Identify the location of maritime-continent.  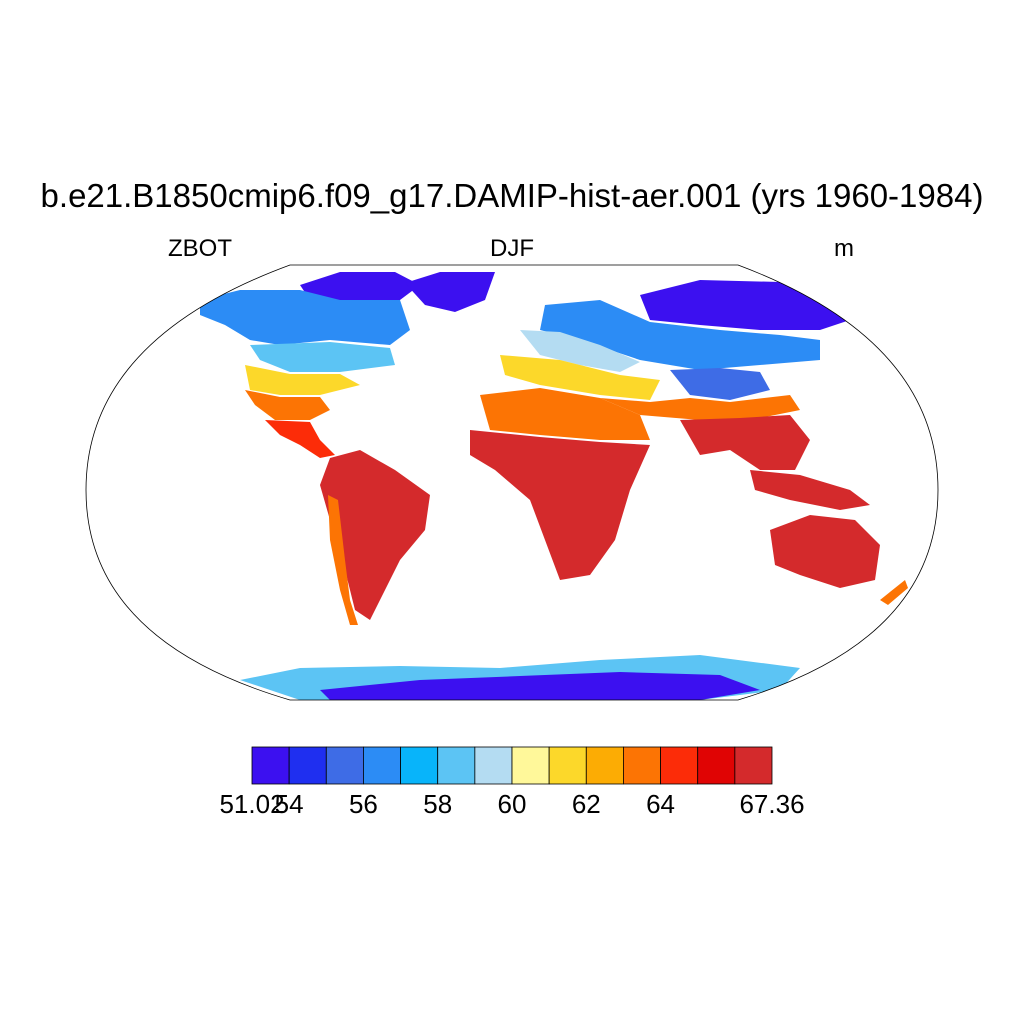
(810, 490).